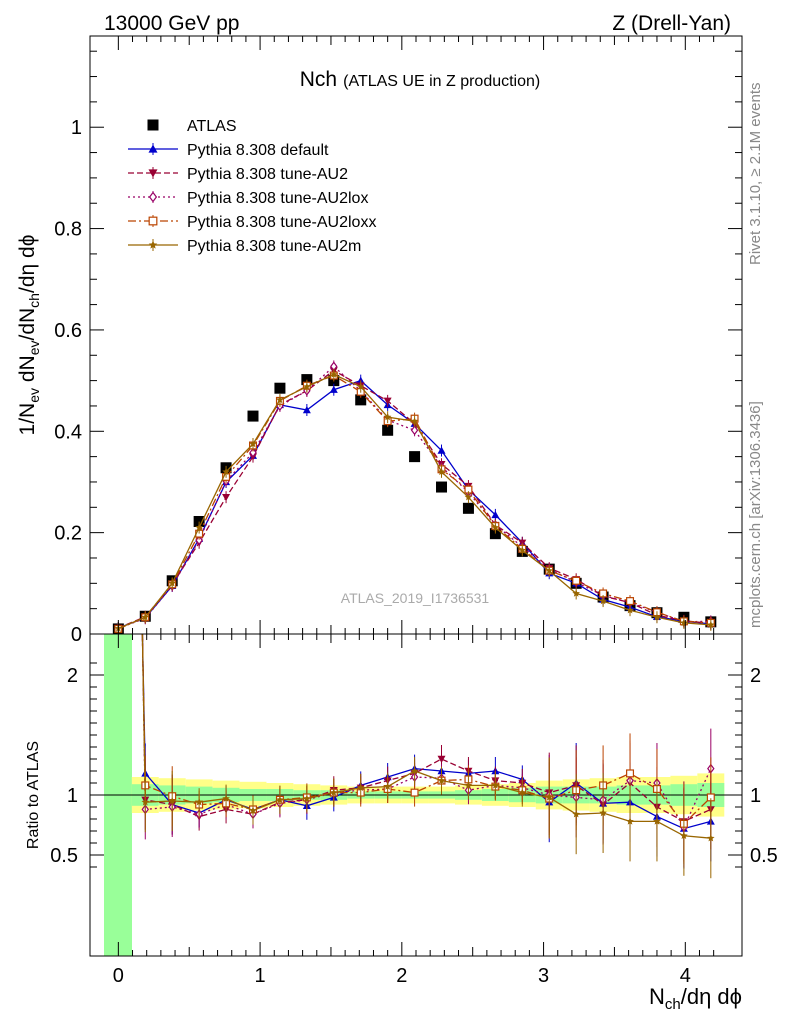 Image resolution: width=786 pixels, height=1029 pixels. I want to click on energy-label: 13000 GeV pp, so click(171, 23).